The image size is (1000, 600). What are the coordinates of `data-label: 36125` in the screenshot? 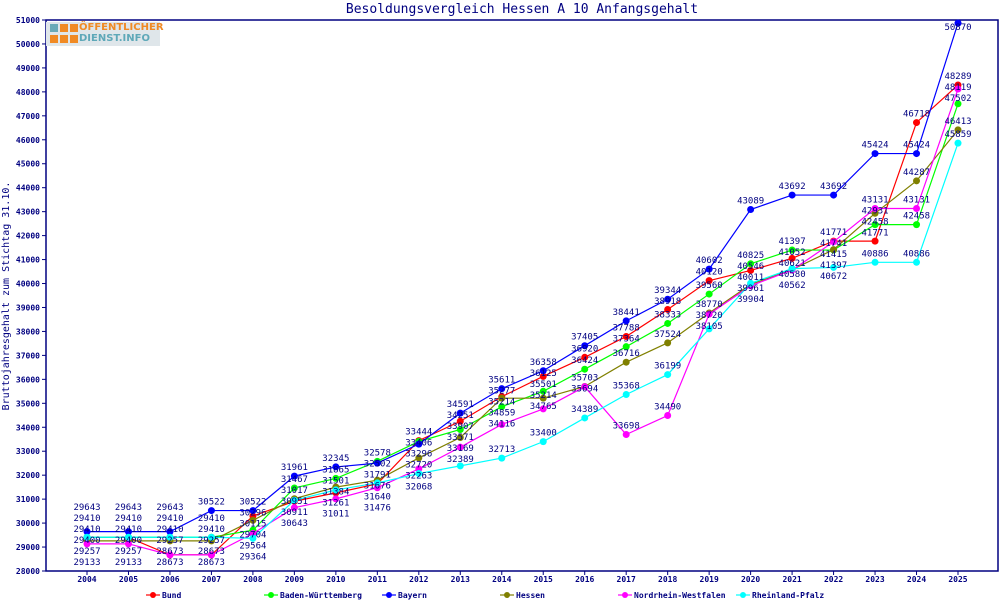 It's located at (543, 374).